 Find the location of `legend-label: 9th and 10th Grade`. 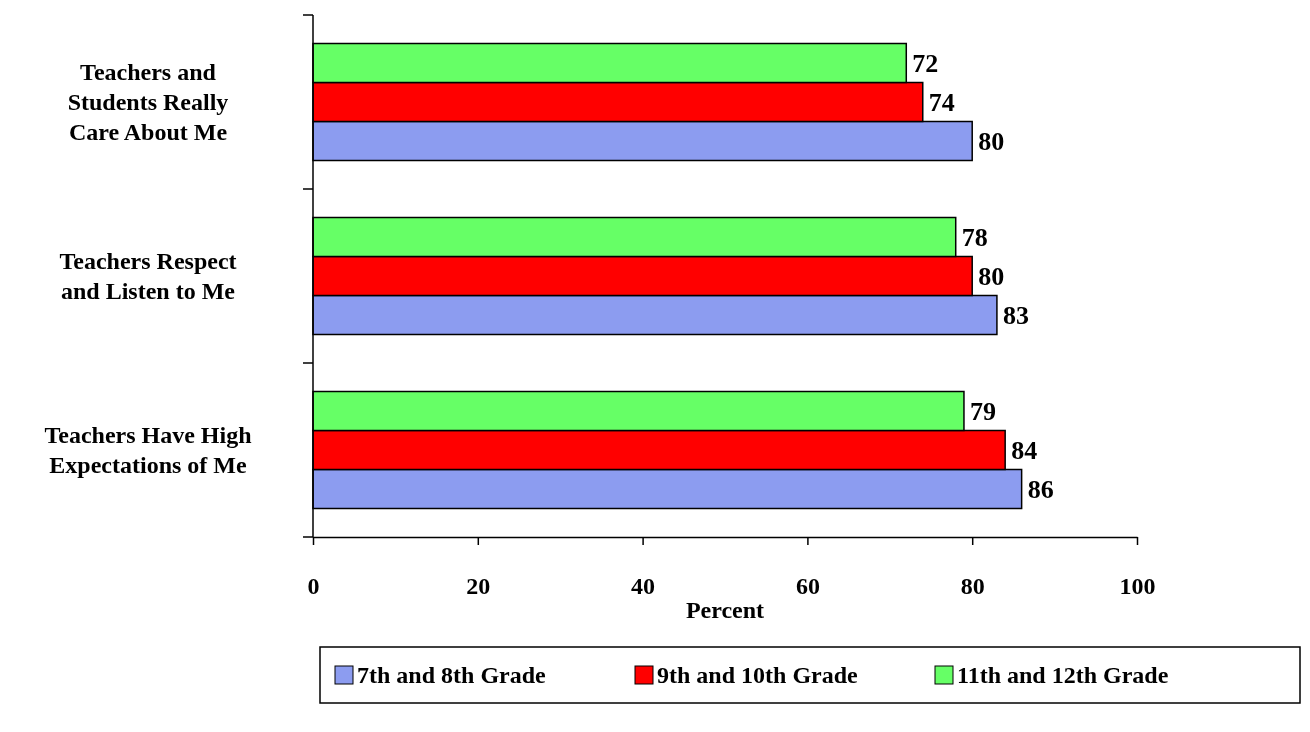

legend-label: 9th and 10th Grade is located at coordinates (758, 675).